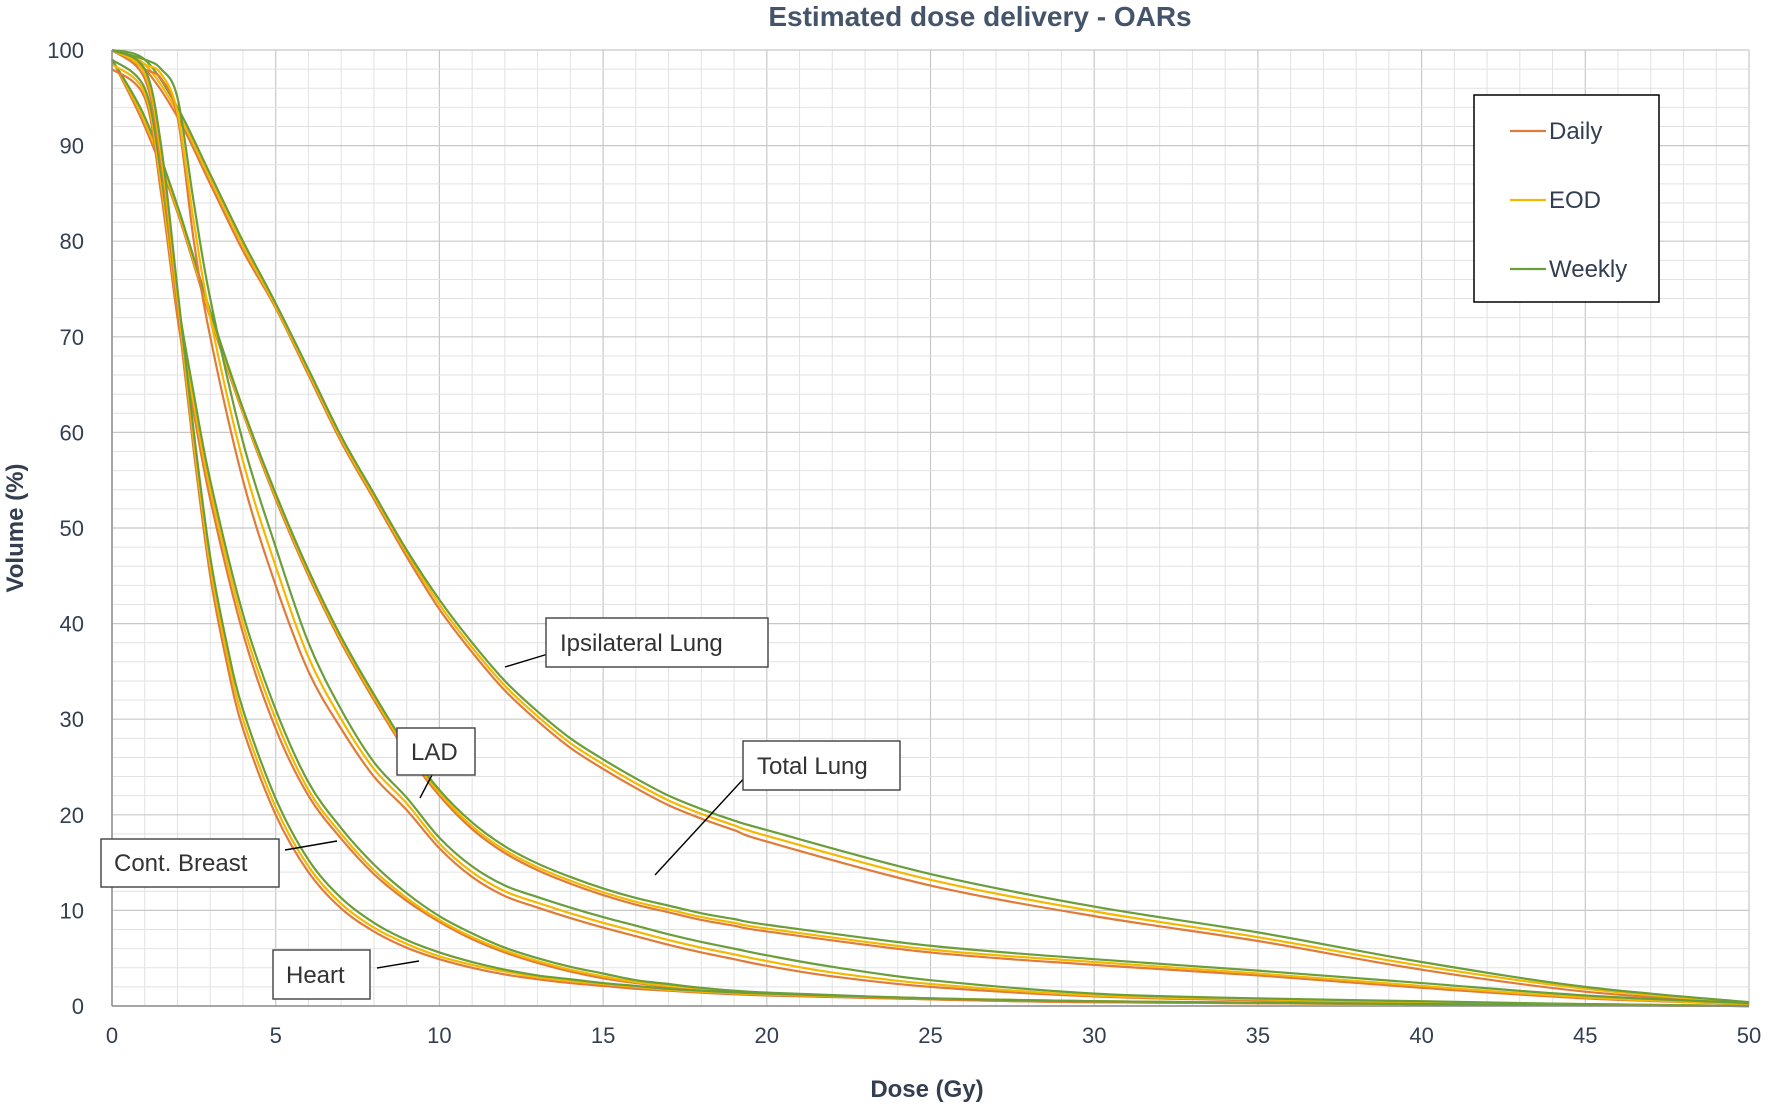 This screenshot has height=1107, width=1770. What do you see at coordinates (979, 16) in the screenshot?
I see `chart-title: Estimated dose delivery - OARs` at bounding box center [979, 16].